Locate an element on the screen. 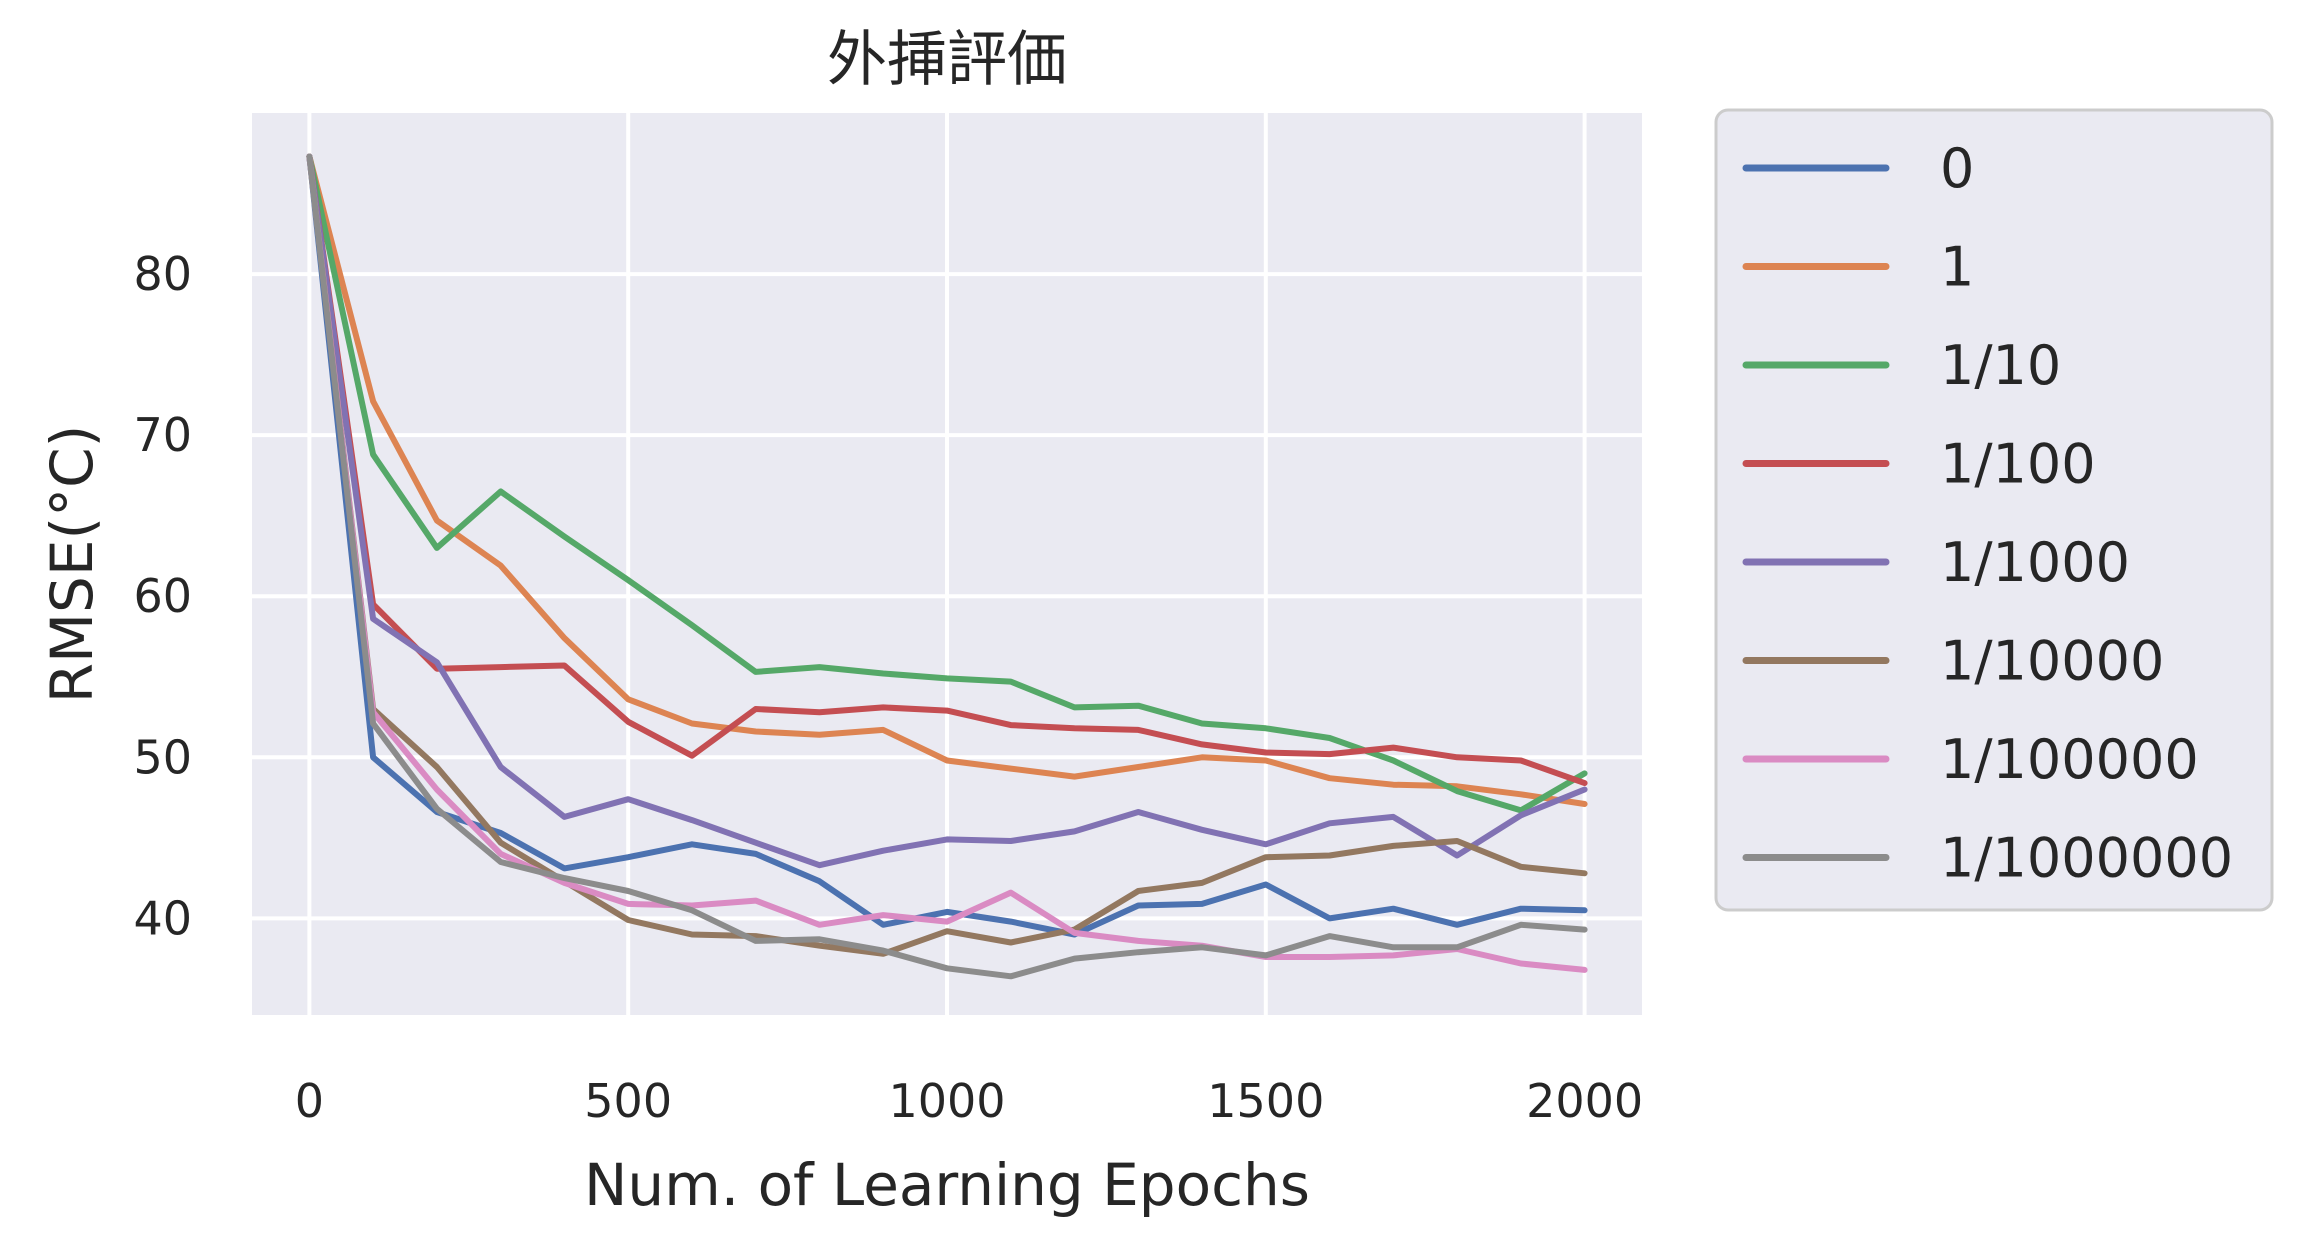  x-tick-label: 2000 is located at coordinates (1584, 1101).